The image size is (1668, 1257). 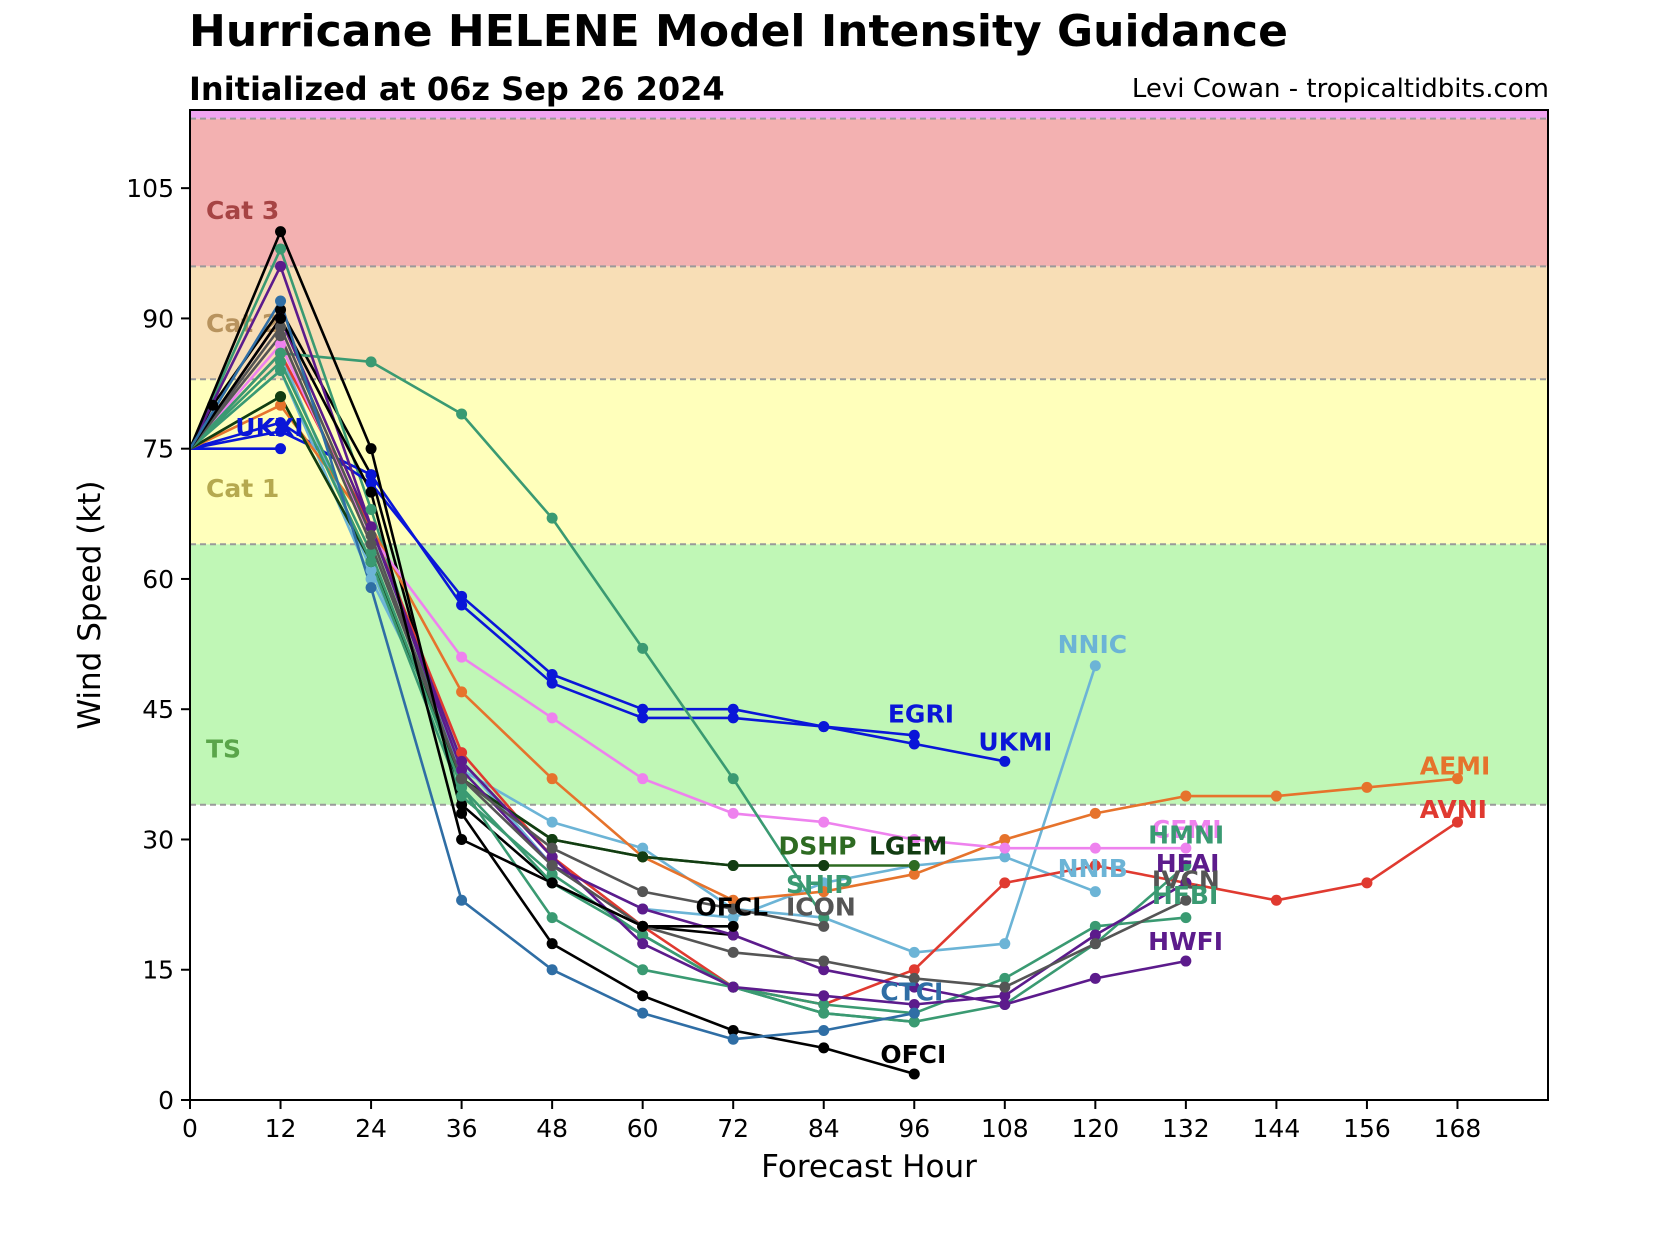 I want to click on series-label-aemi: AEMI, so click(x=1455, y=766).